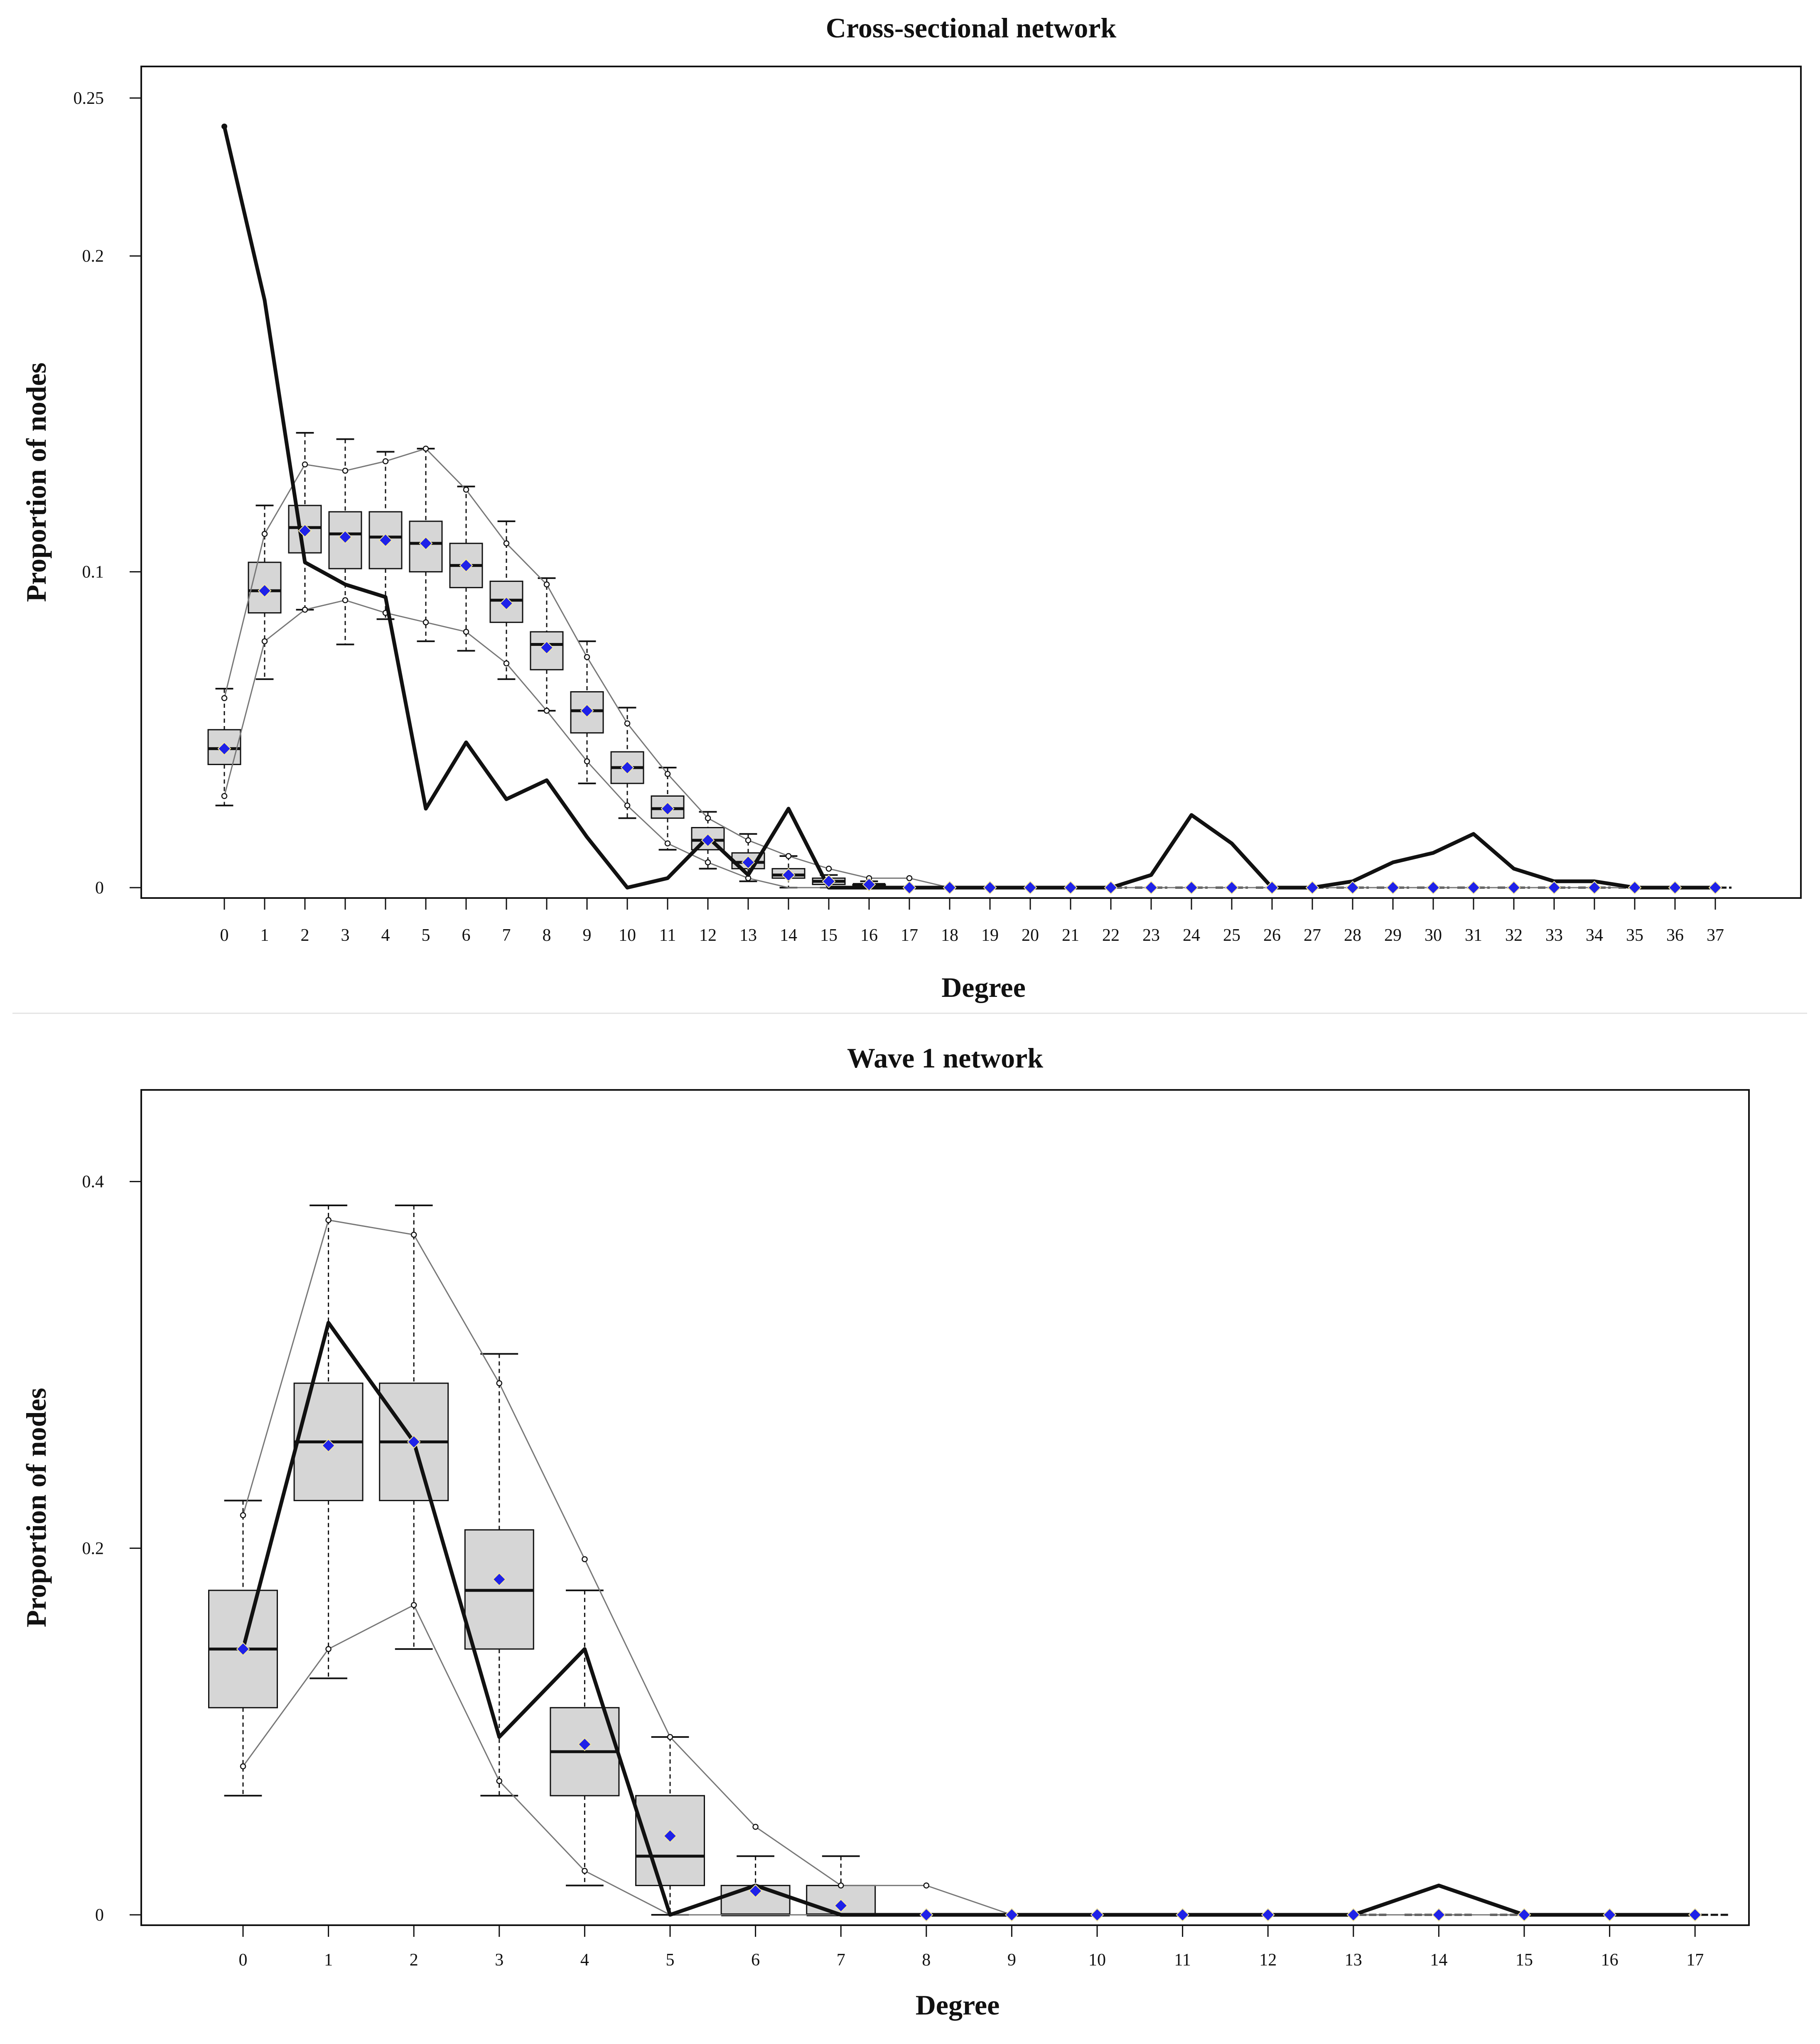  What do you see at coordinates (1524, 1960) in the screenshot?
I see `w1-xtick-label: 15` at bounding box center [1524, 1960].